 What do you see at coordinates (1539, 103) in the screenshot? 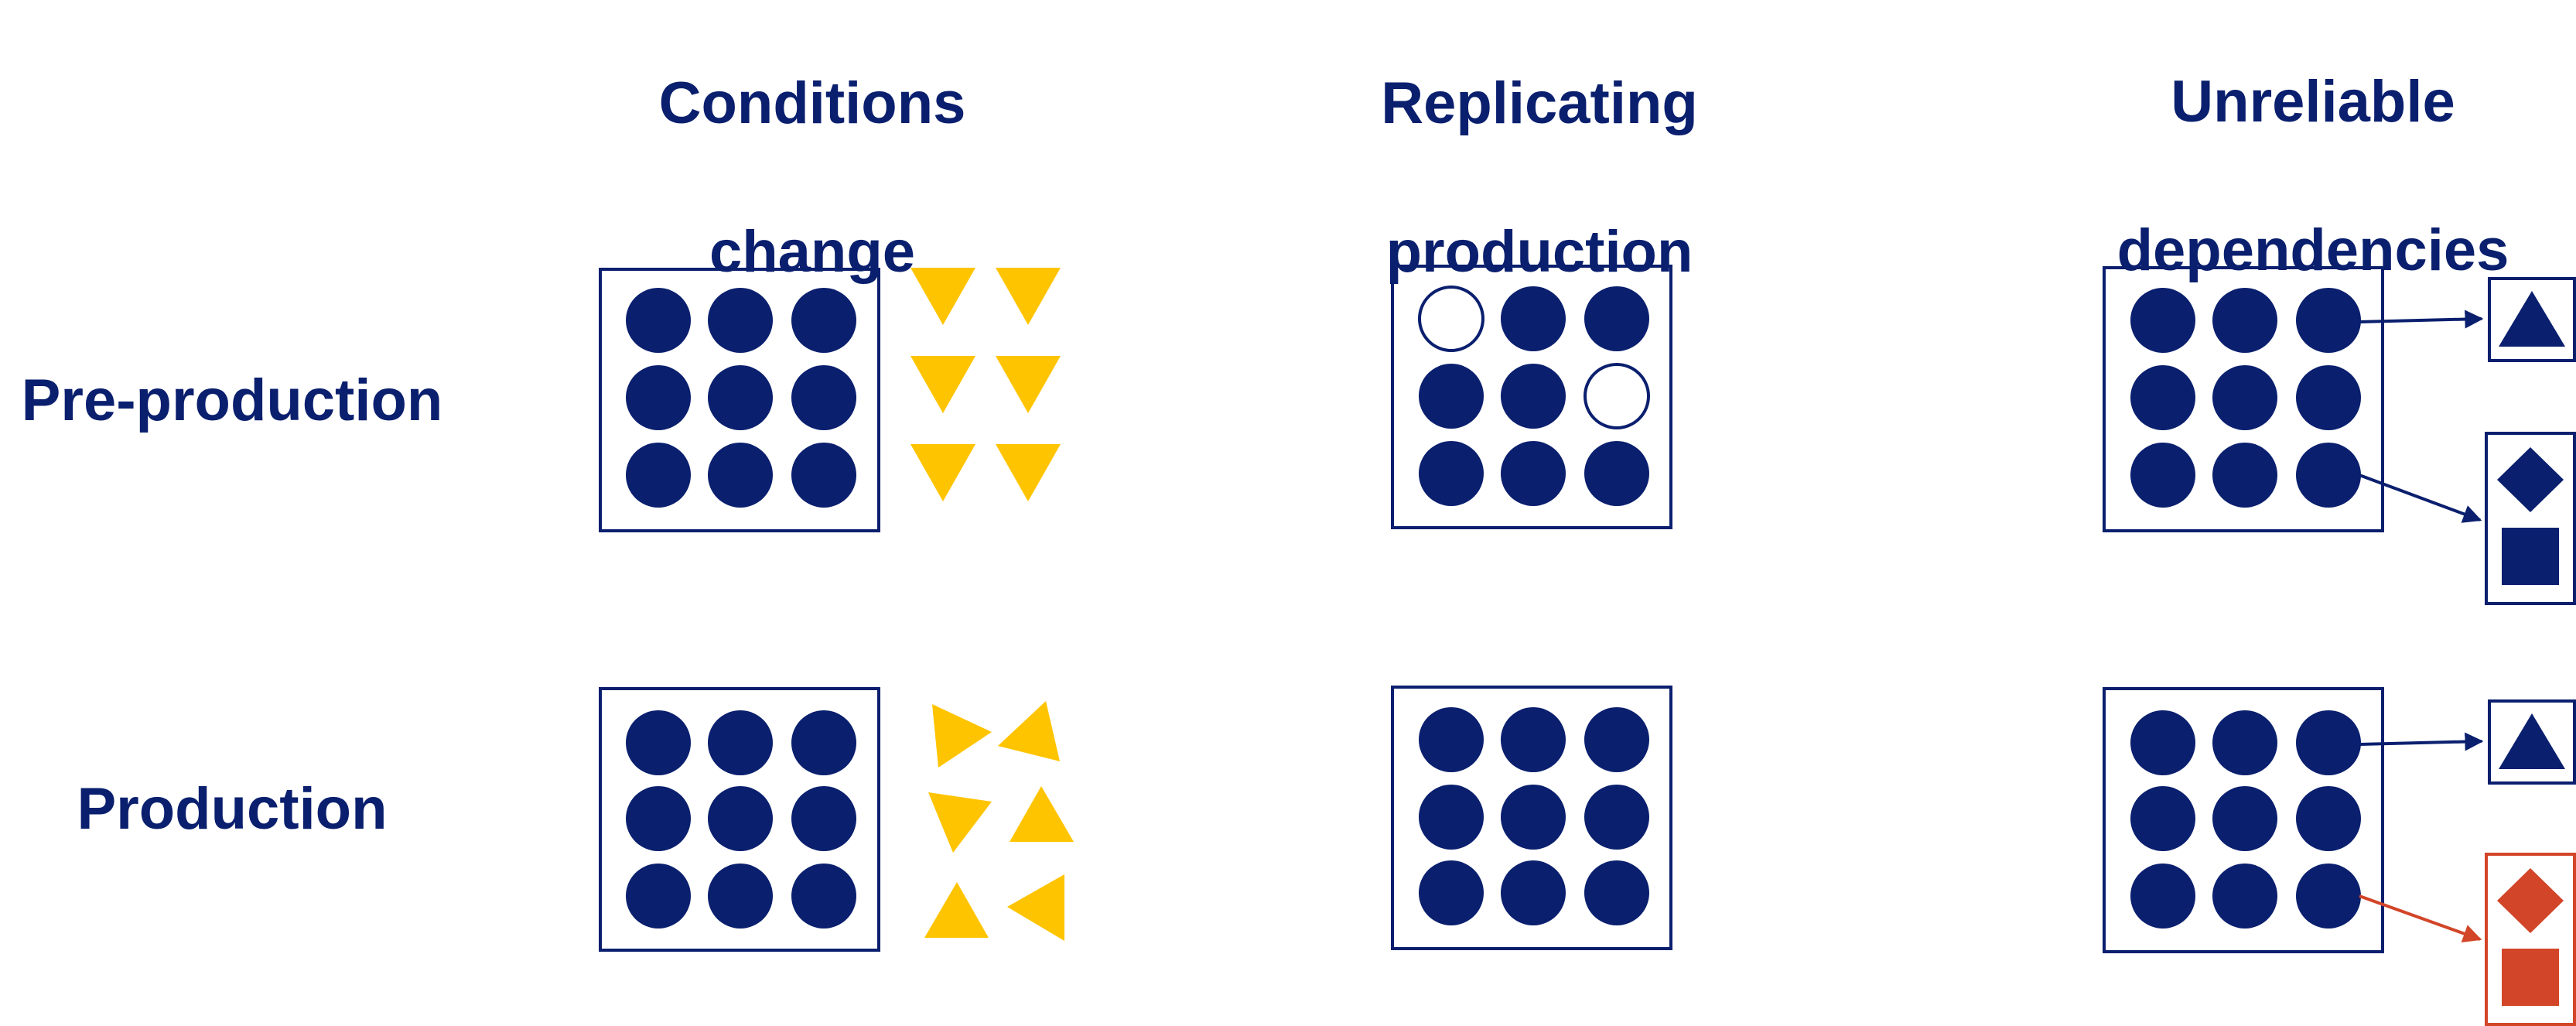
I see `column-header-line1: Replicating` at bounding box center [1539, 103].